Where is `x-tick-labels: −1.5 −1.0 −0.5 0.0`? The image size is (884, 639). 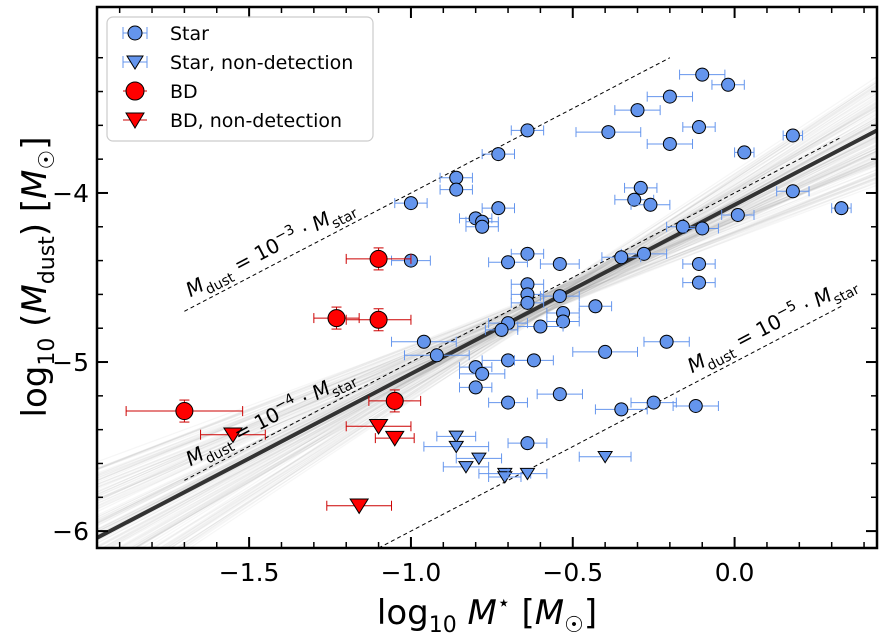
x-tick-labels: −1.5 −1.0 −0.5 0.0 is located at coordinates (487, 572).